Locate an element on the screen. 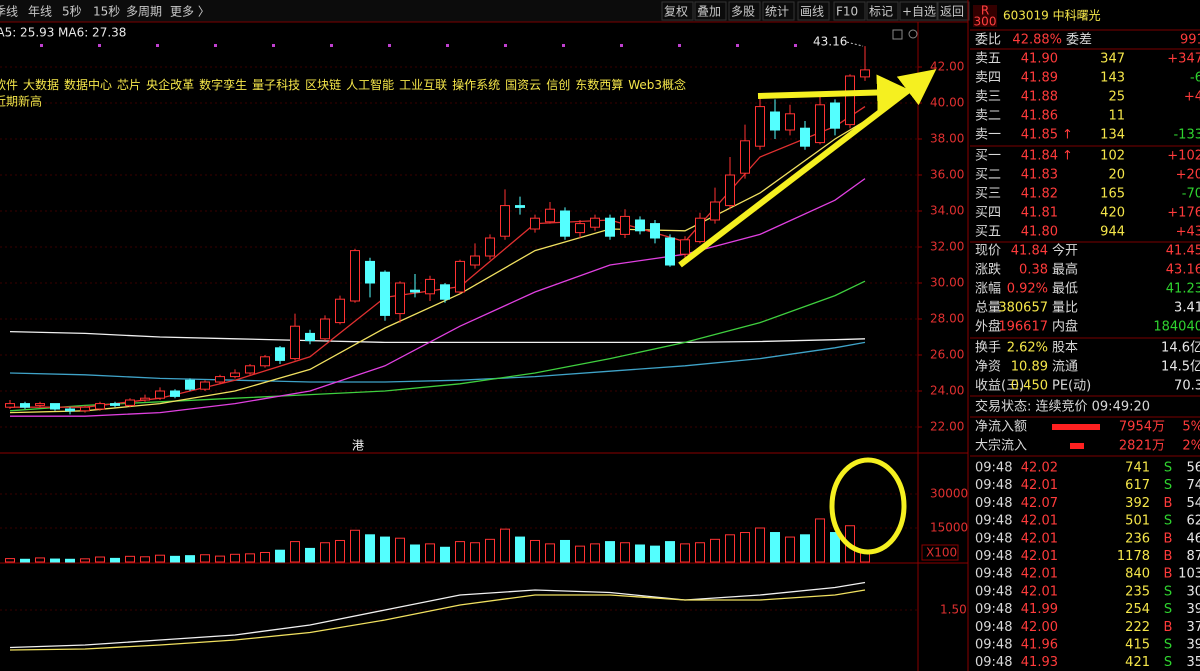 This screenshot has height=671, width=1200. toolbar-button: 统计 is located at coordinates (777, 12).